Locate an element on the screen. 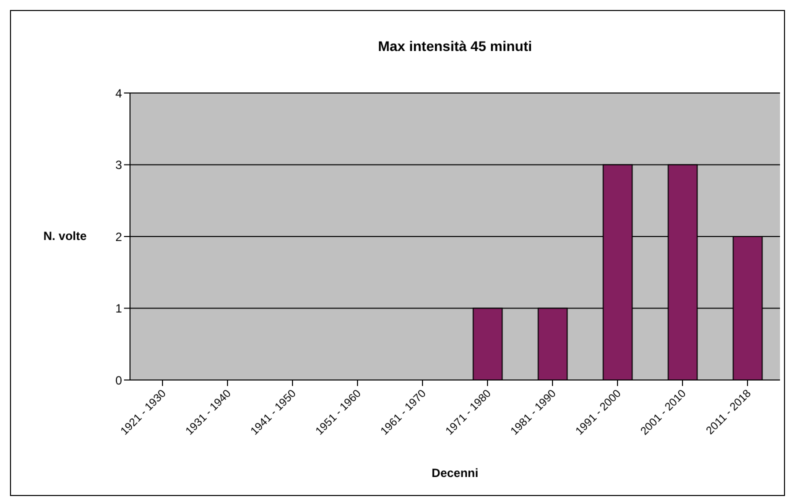 Image resolution: width=788 pixels, height=501 pixels. y-tick-label: 1 is located at coordinates (118, 309).